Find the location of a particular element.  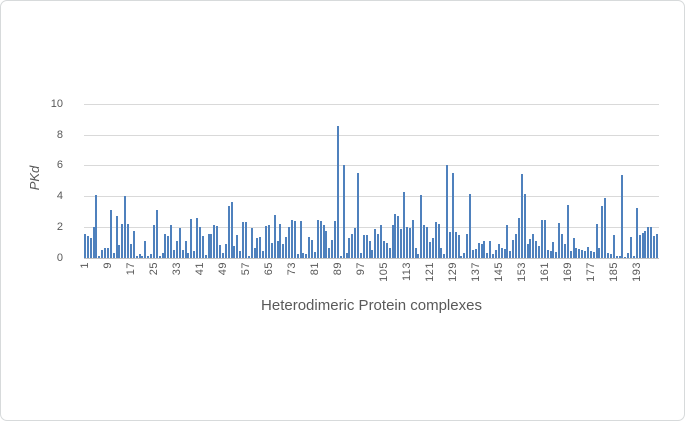

y-tick-label: 0 is located at coordinates (59, 257).